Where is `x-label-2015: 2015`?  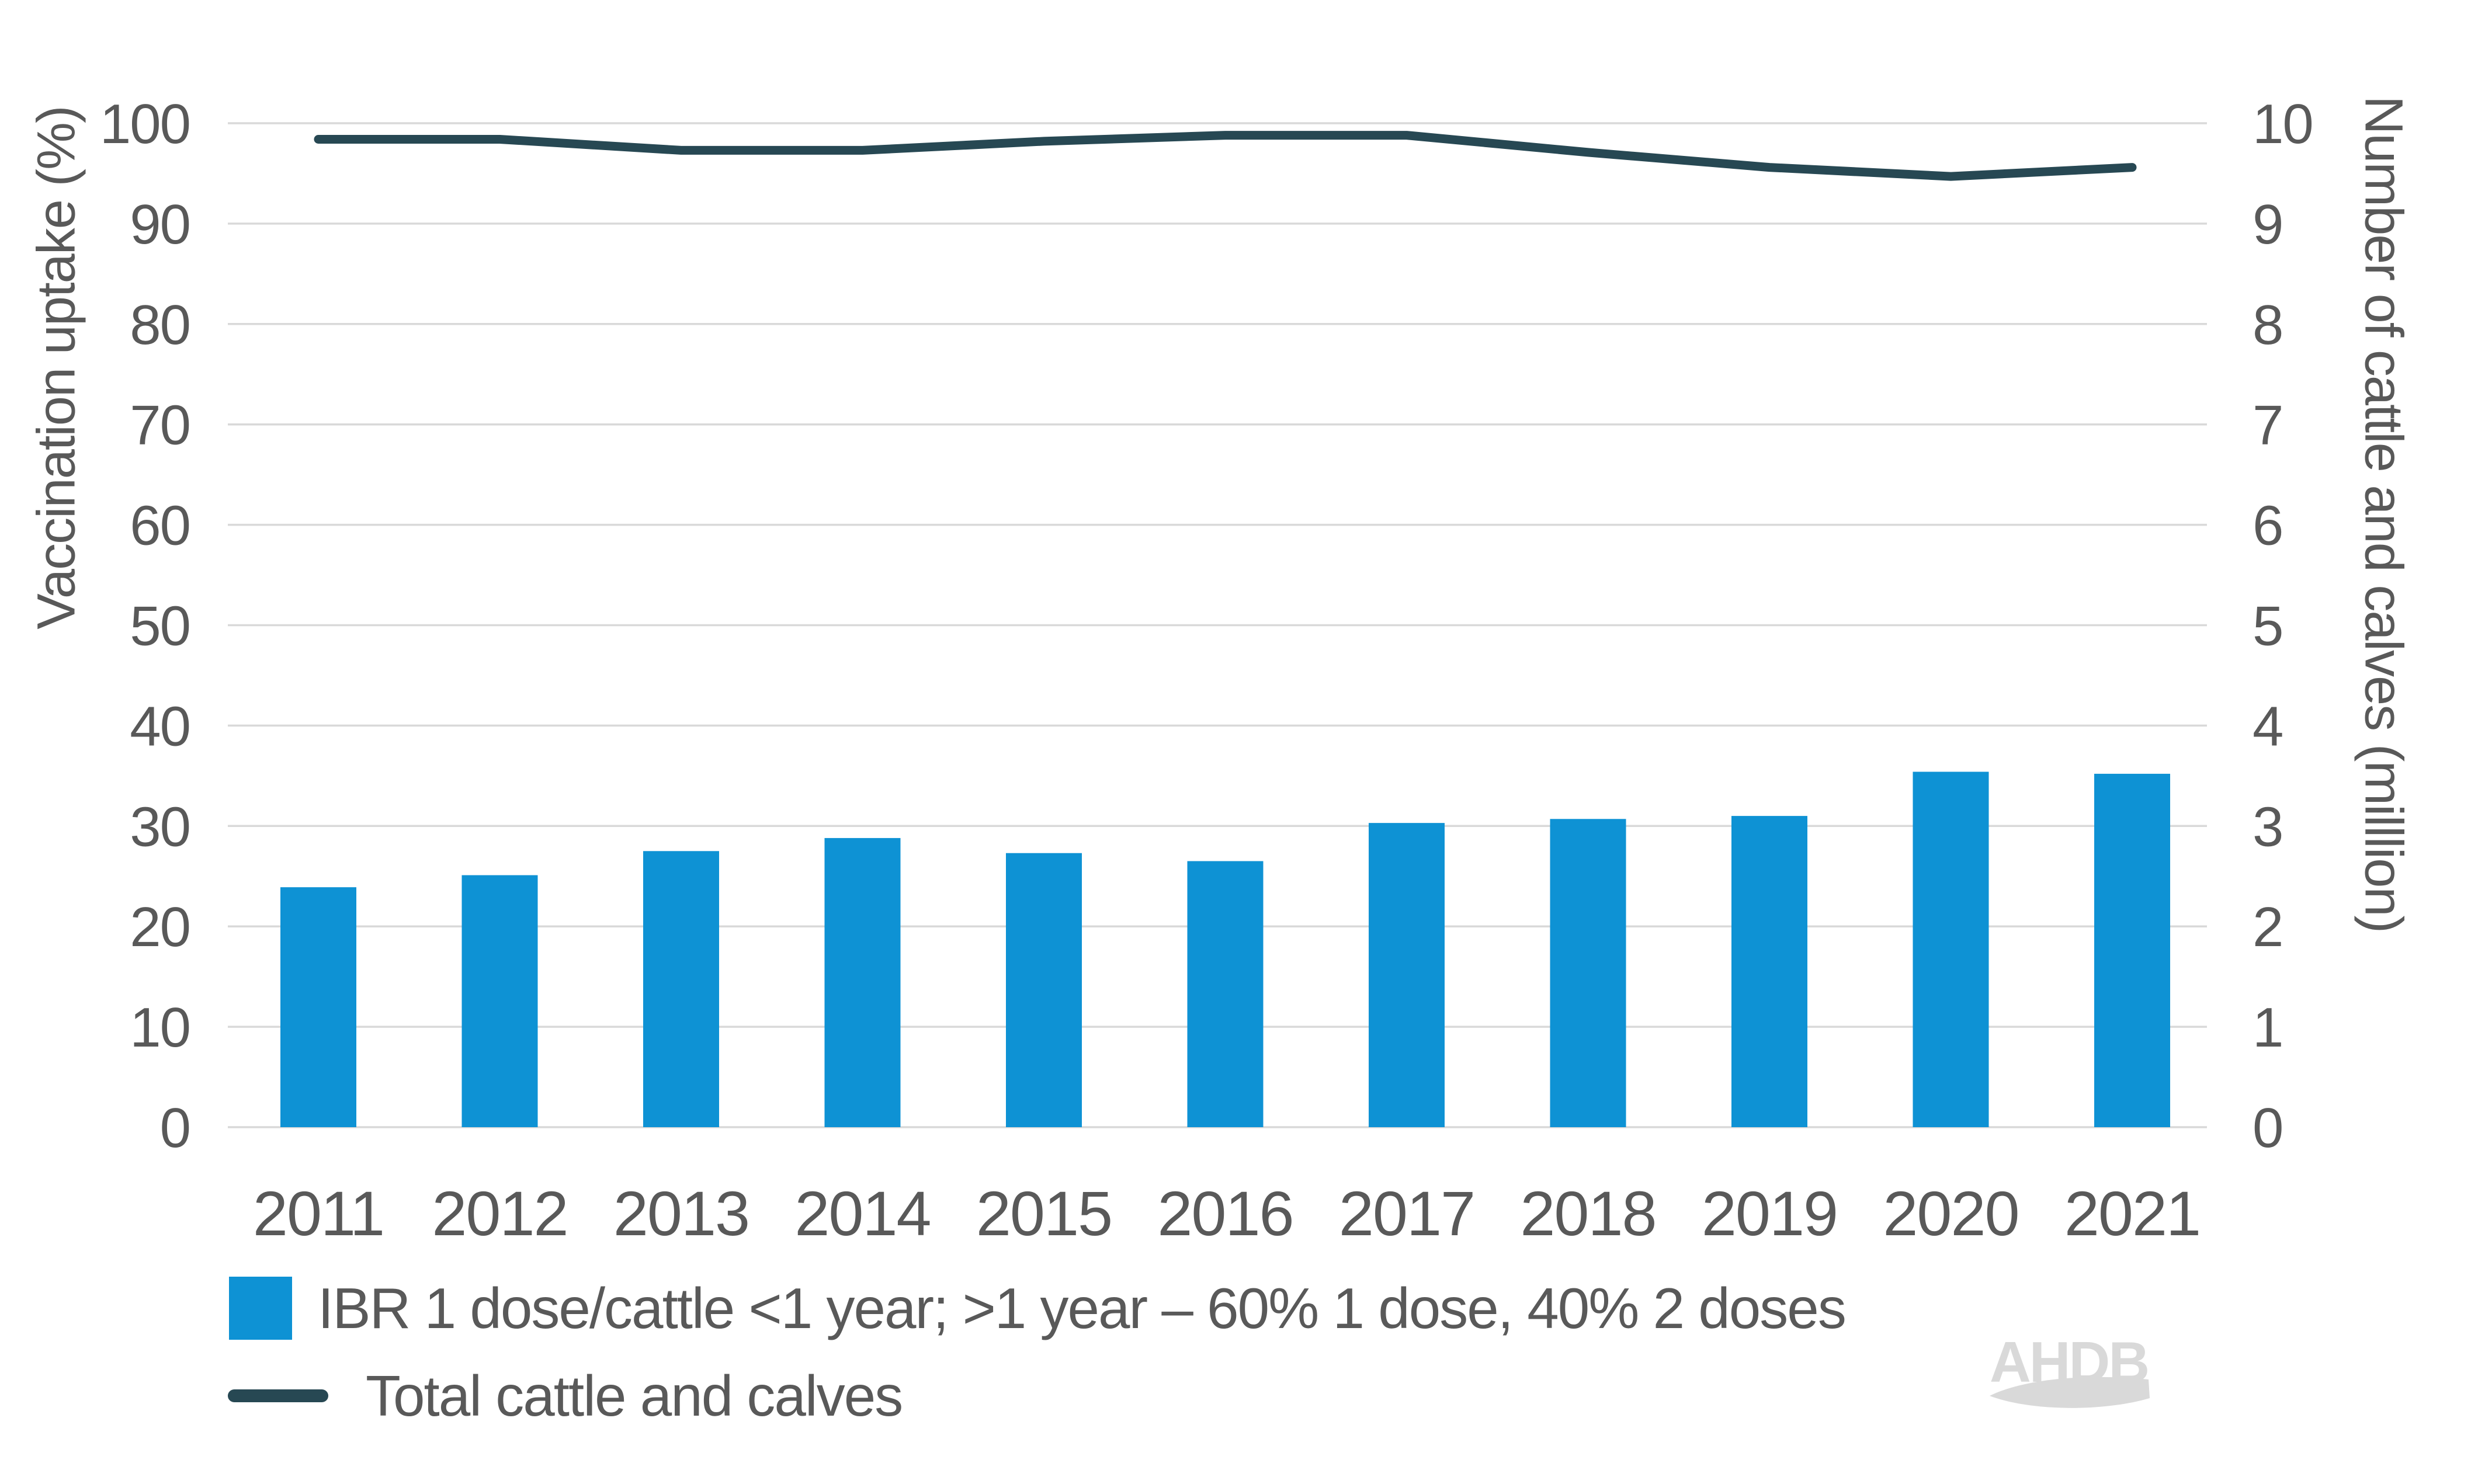
x-label-2015: 2015 is located at coordinates (1044, 1213).